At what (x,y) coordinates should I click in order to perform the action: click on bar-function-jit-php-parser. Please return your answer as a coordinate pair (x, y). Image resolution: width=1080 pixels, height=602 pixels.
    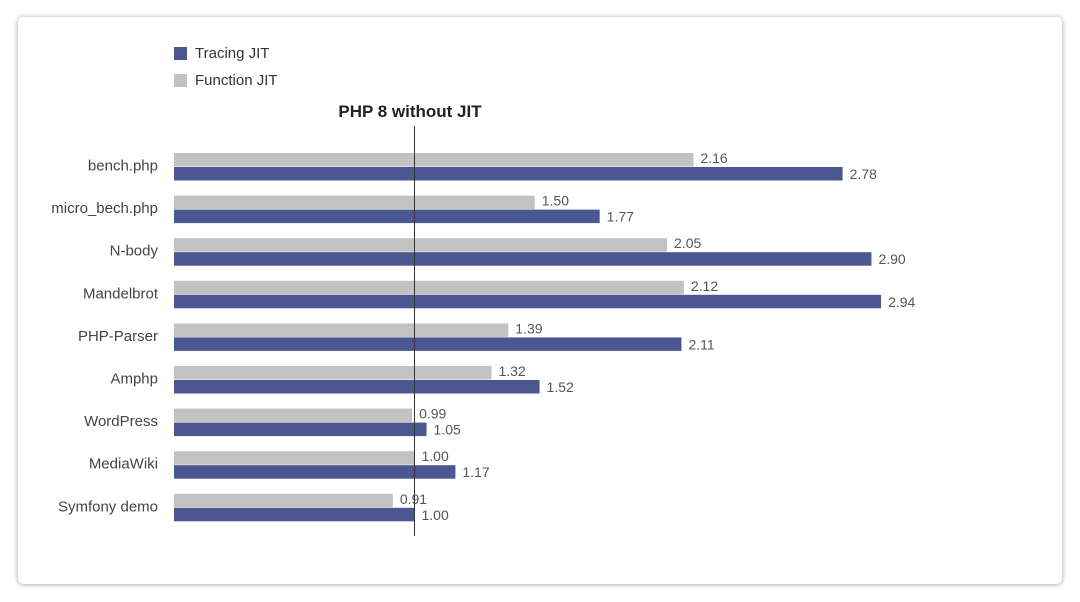
    Looking at the image, I should click on (341, 330).